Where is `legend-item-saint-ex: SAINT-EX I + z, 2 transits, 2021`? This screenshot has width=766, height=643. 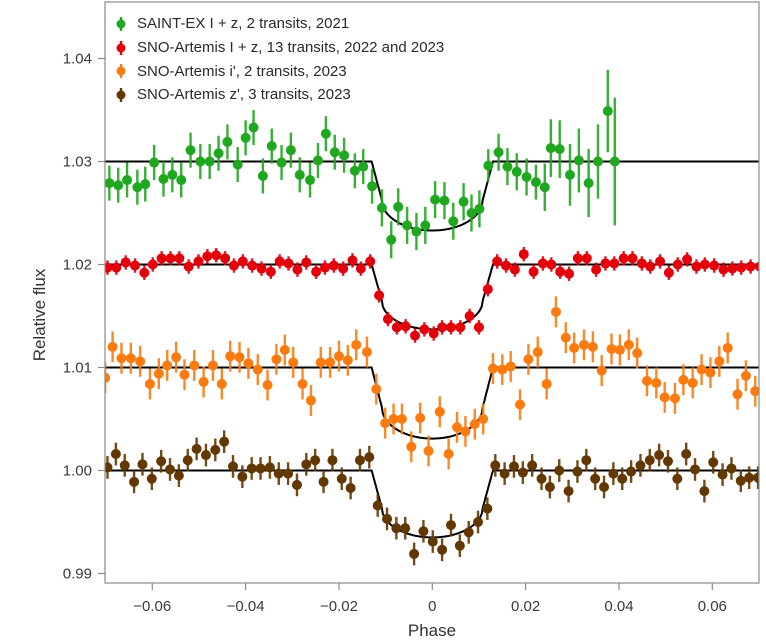
legend-item-saint-ex: SAINT-EX I + z, 2 transits, 2021 is located at coordinates (278, 24).